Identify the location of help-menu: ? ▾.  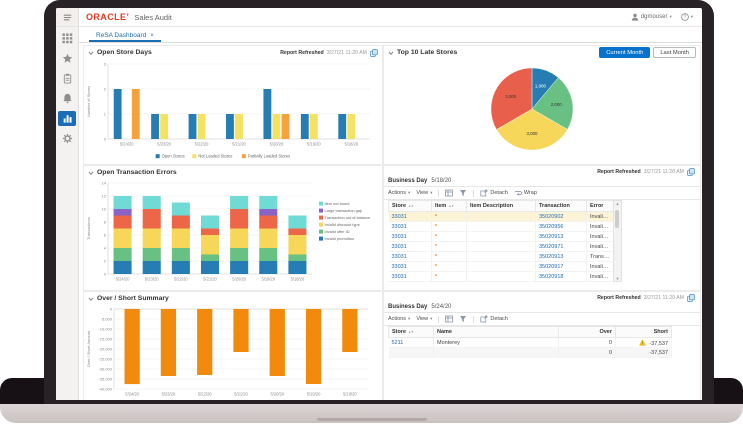
(686, 17).